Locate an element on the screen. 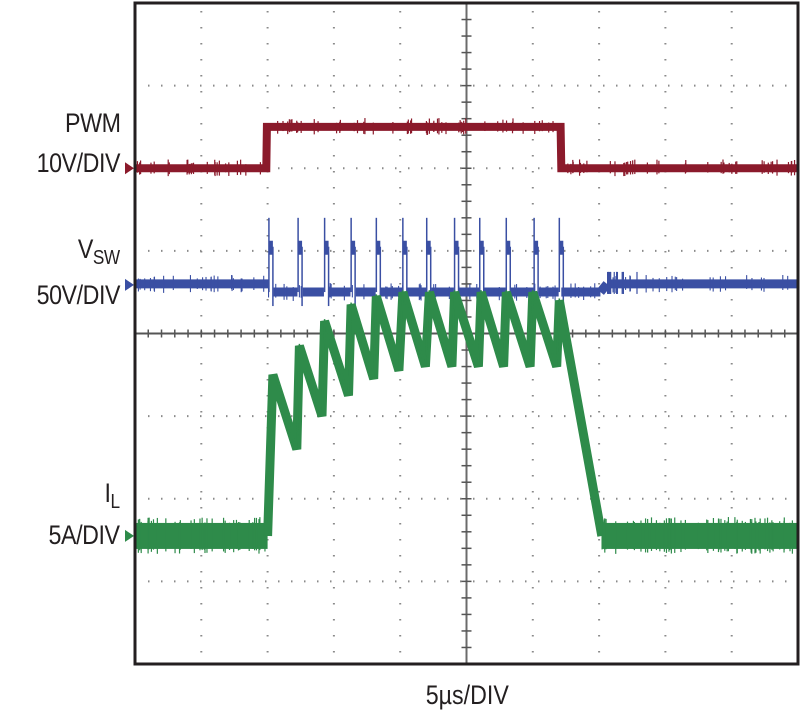 This screenshot has width=800, height=724. vsw-label: VSW is located at coordinates (99, 252).